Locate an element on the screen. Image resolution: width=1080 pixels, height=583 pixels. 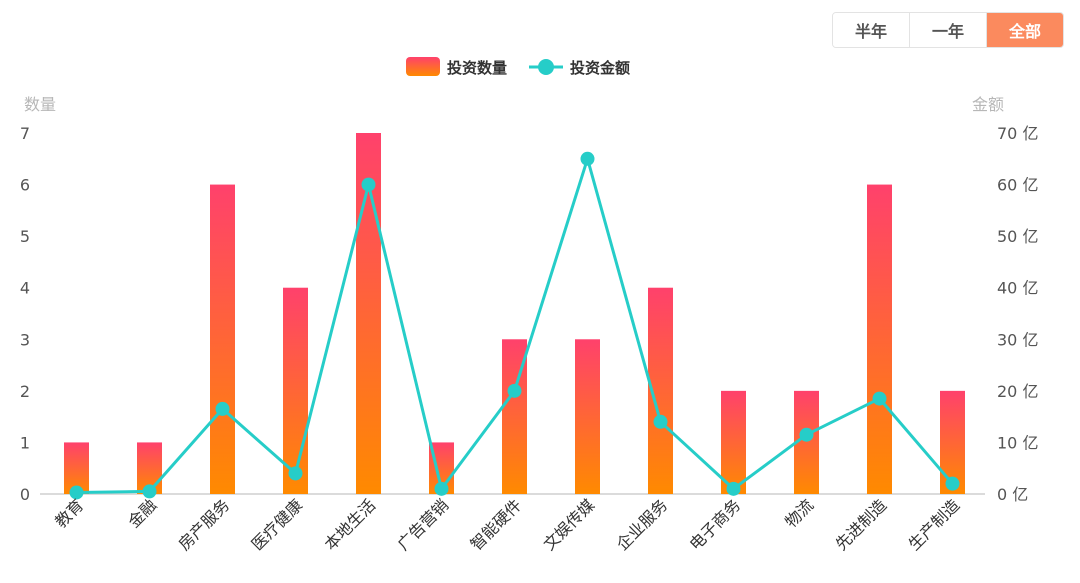
one-year-button: 一年 is located at coordinates (948, 30).